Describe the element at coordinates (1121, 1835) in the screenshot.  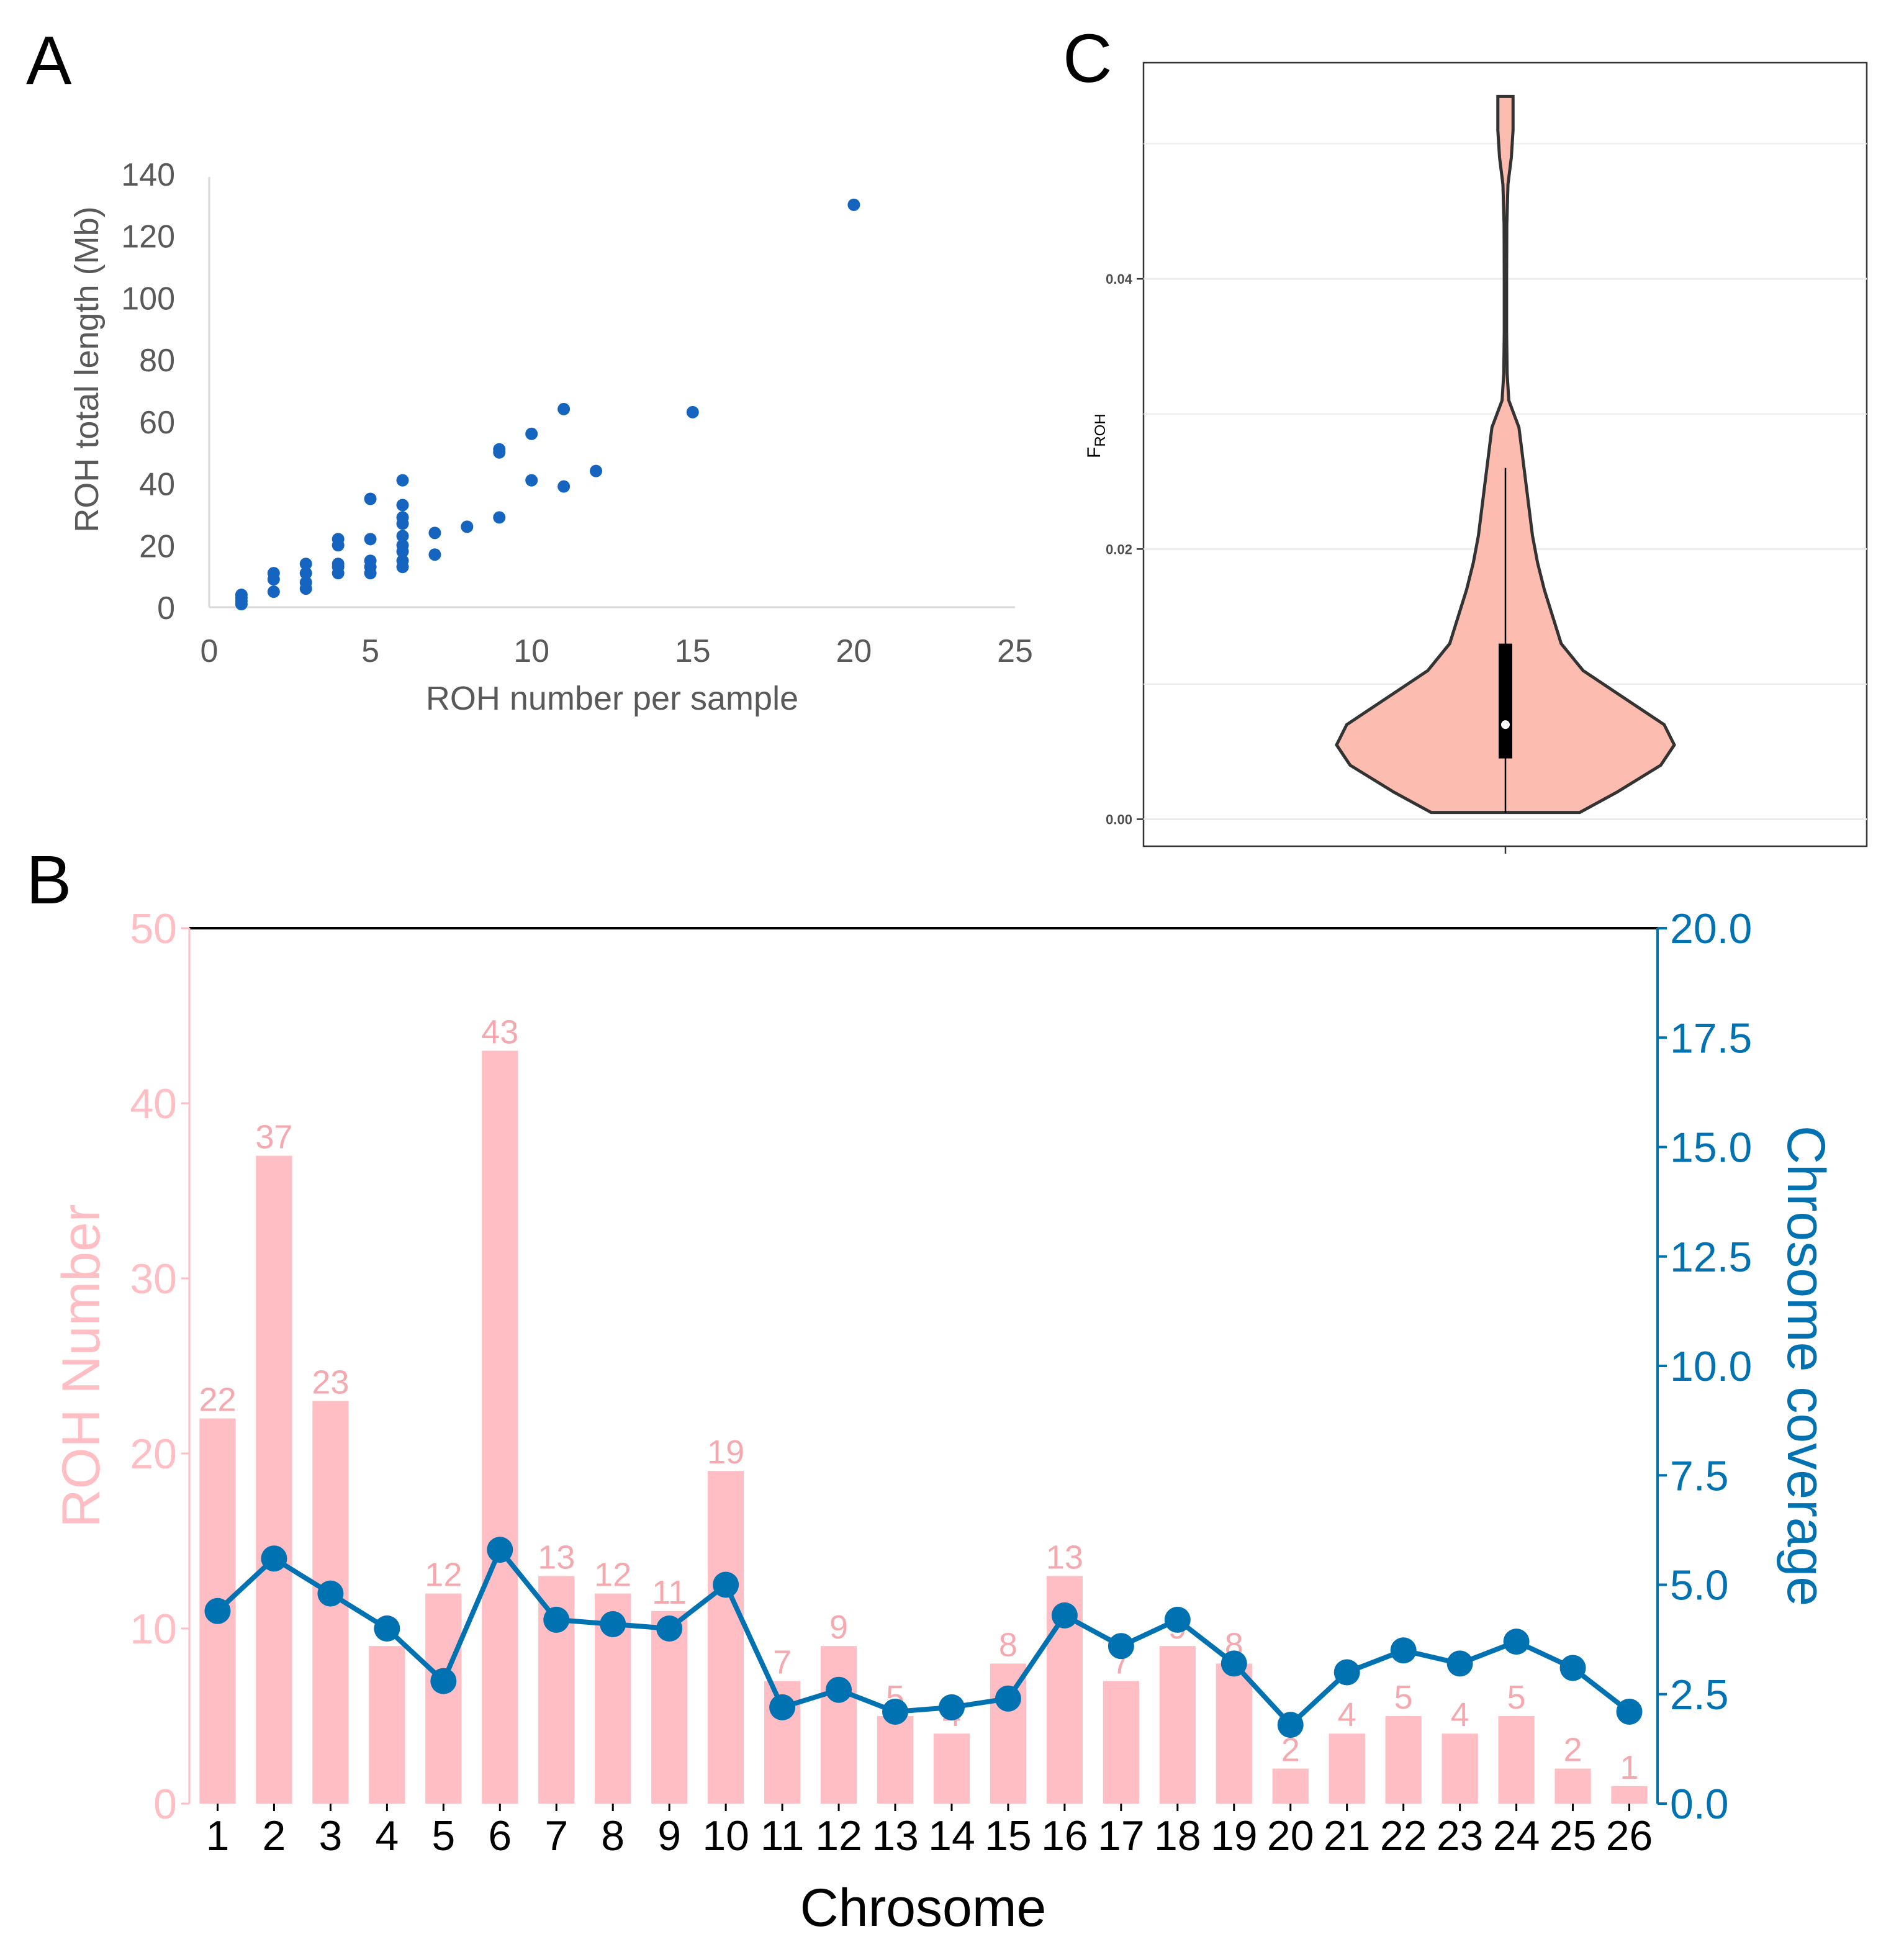
I see `bar-x-tick-label: 17` at that location.